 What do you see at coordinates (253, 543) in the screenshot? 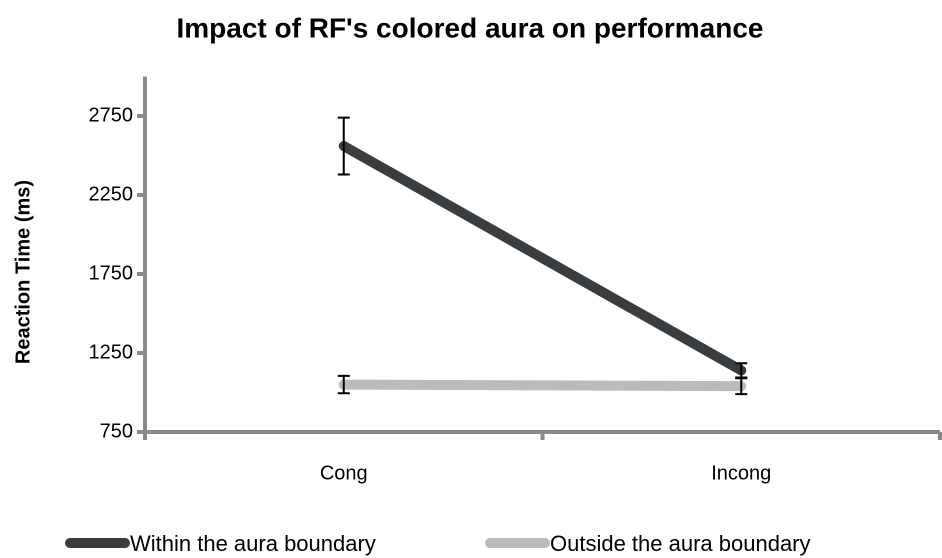
I see `legend-label: Within the aura boundary` at bounding box center [253, 543].